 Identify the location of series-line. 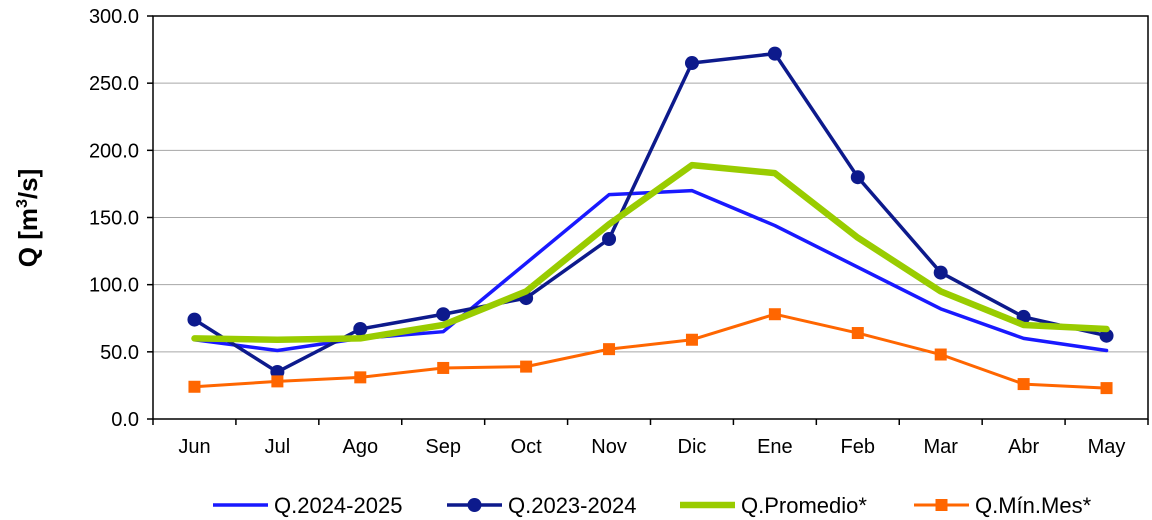
(650, 351).